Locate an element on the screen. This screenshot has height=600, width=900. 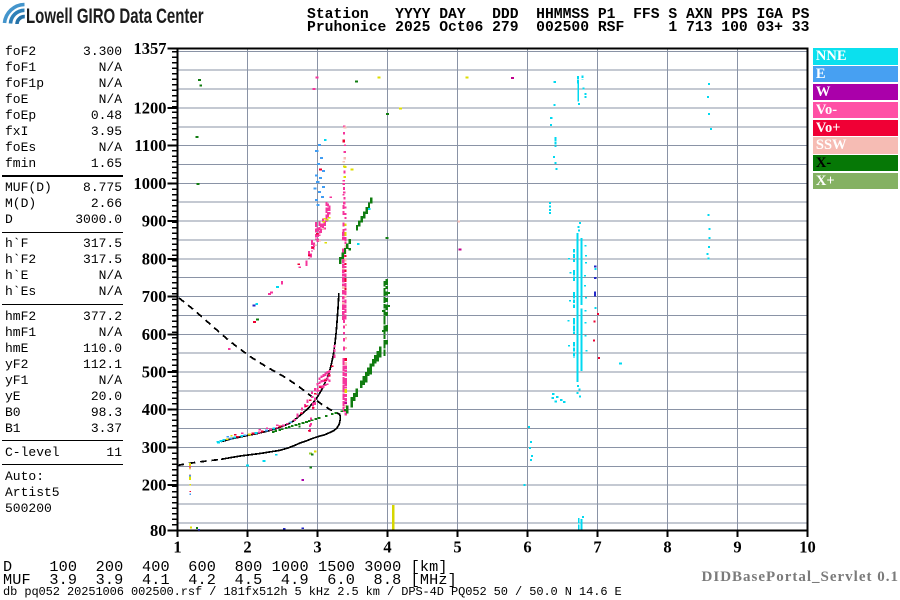
svg-text: 3 is located at coordinates (317, 547).